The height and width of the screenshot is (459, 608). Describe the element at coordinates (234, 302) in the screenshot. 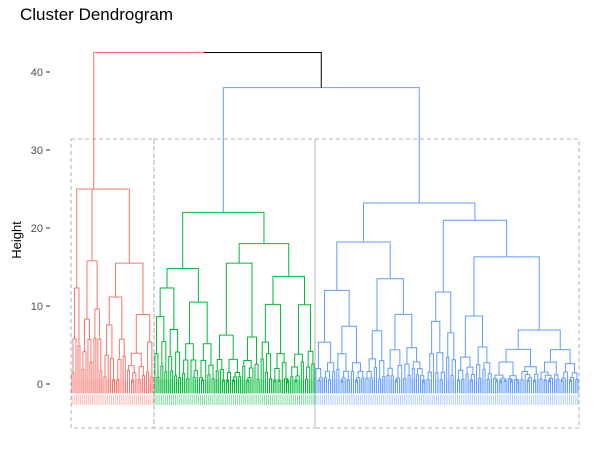

I see `cluster-group` at that location.